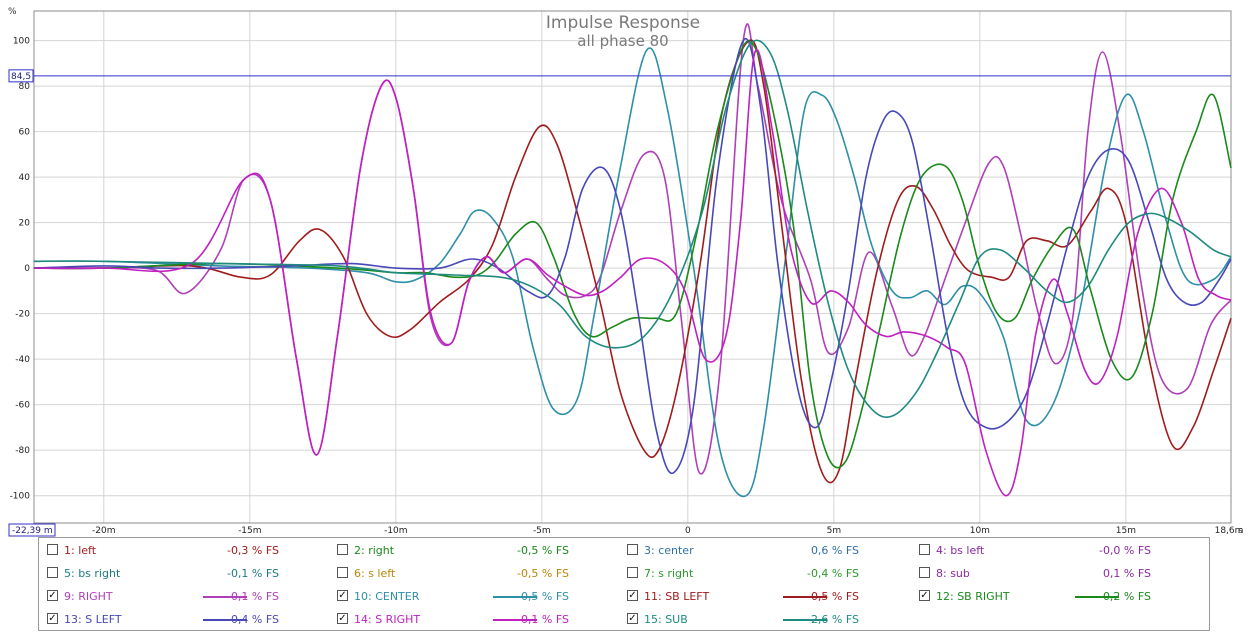  I want to click on y-axis-unit: %, so click(12, 12).